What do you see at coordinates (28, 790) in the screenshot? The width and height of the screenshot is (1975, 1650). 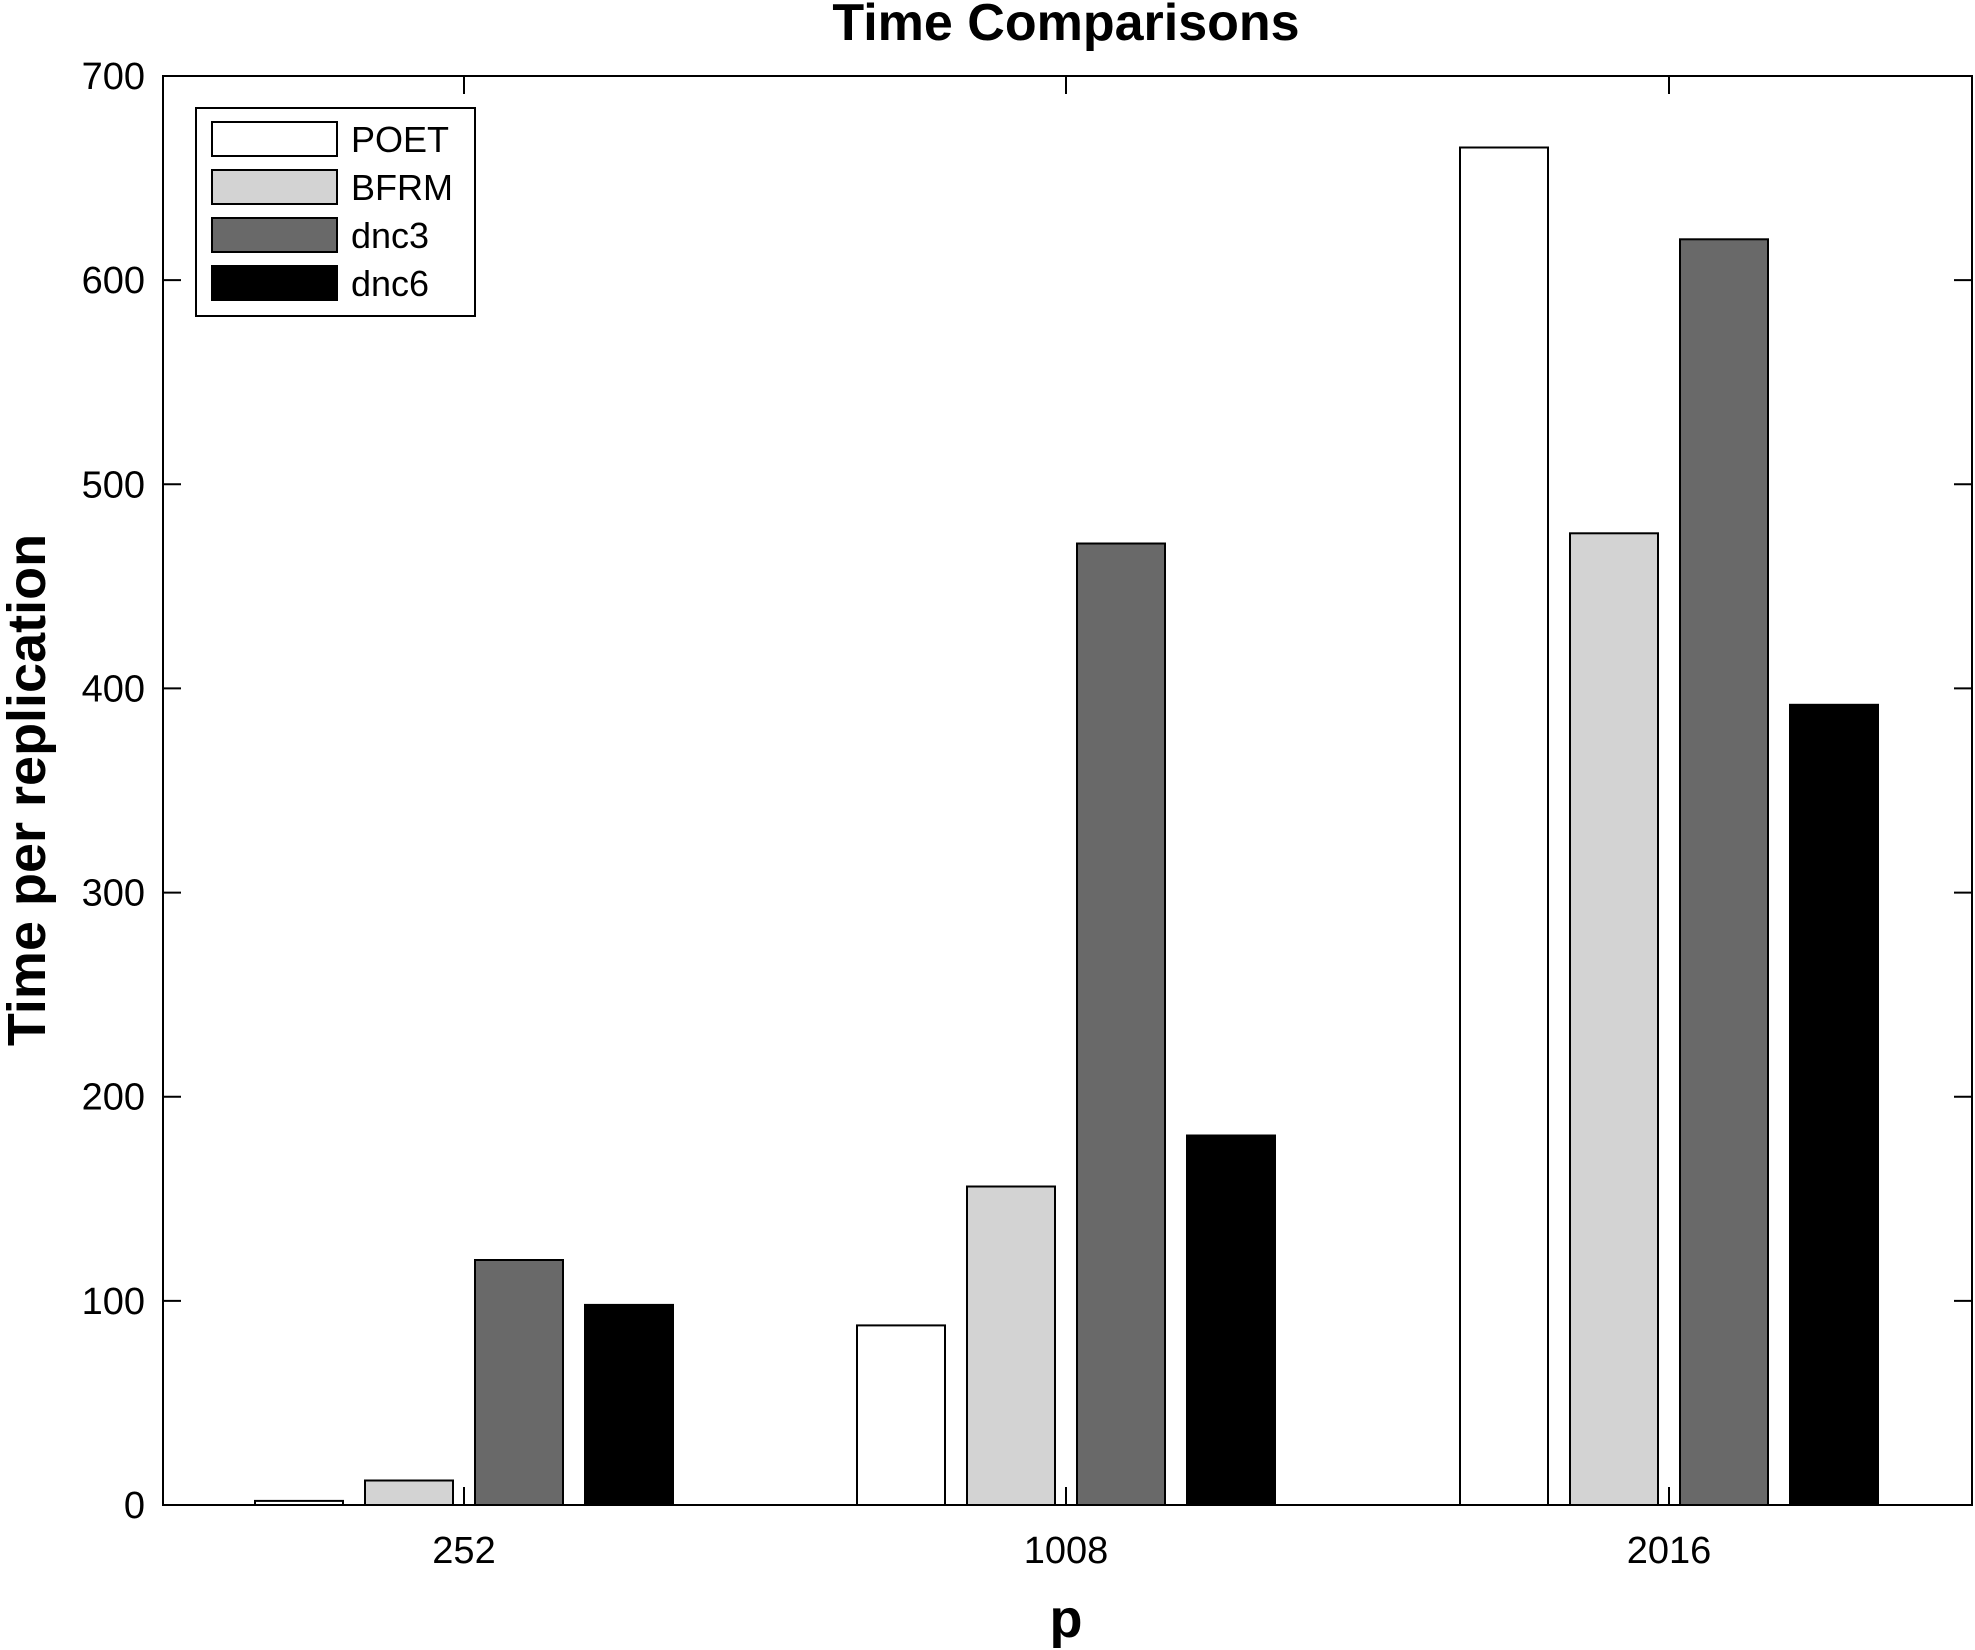 I see `y-axis-label: Time per replication` at bounding box center [28, 790].